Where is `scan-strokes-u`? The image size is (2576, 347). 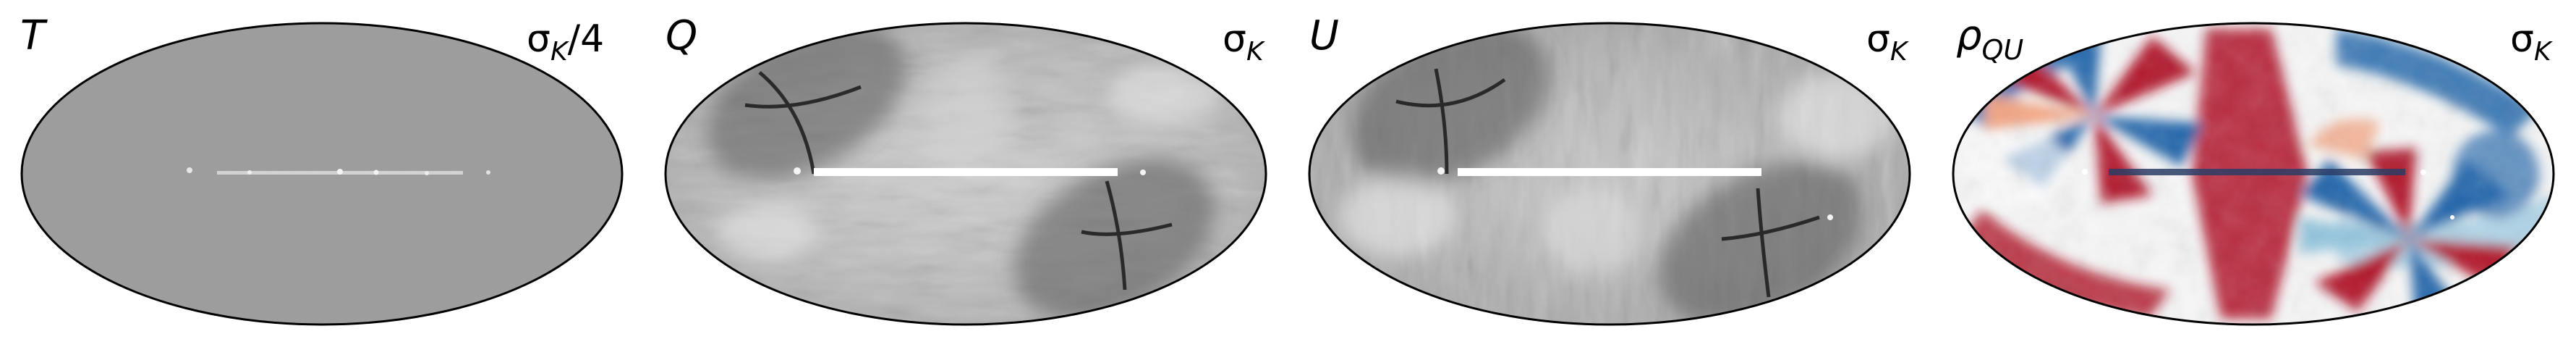
scan-strokes-u is located at coordinates (1607, 183).